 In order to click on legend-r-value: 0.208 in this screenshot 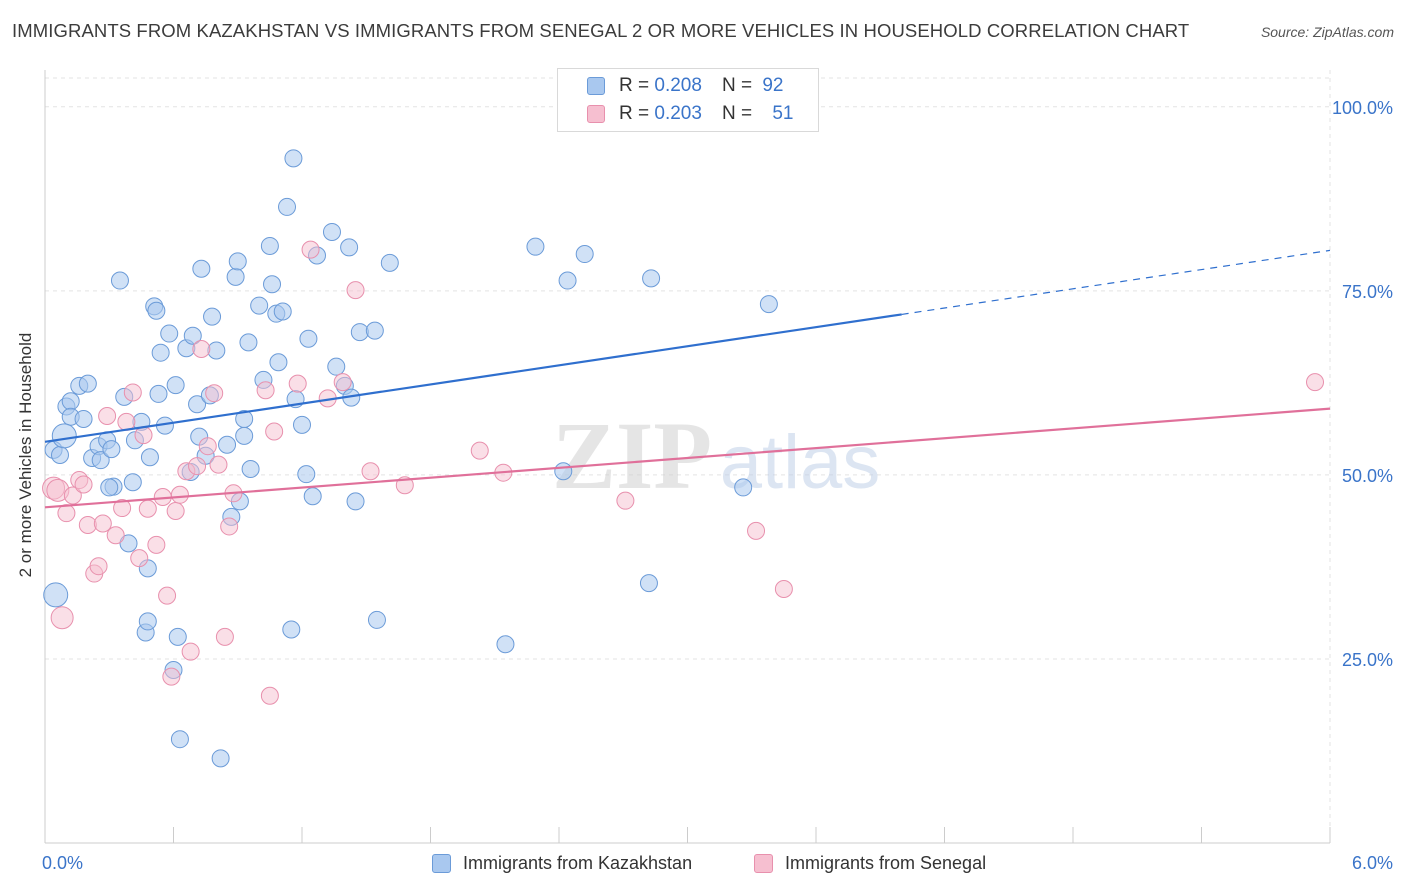, I will do `click(678, 85)`.